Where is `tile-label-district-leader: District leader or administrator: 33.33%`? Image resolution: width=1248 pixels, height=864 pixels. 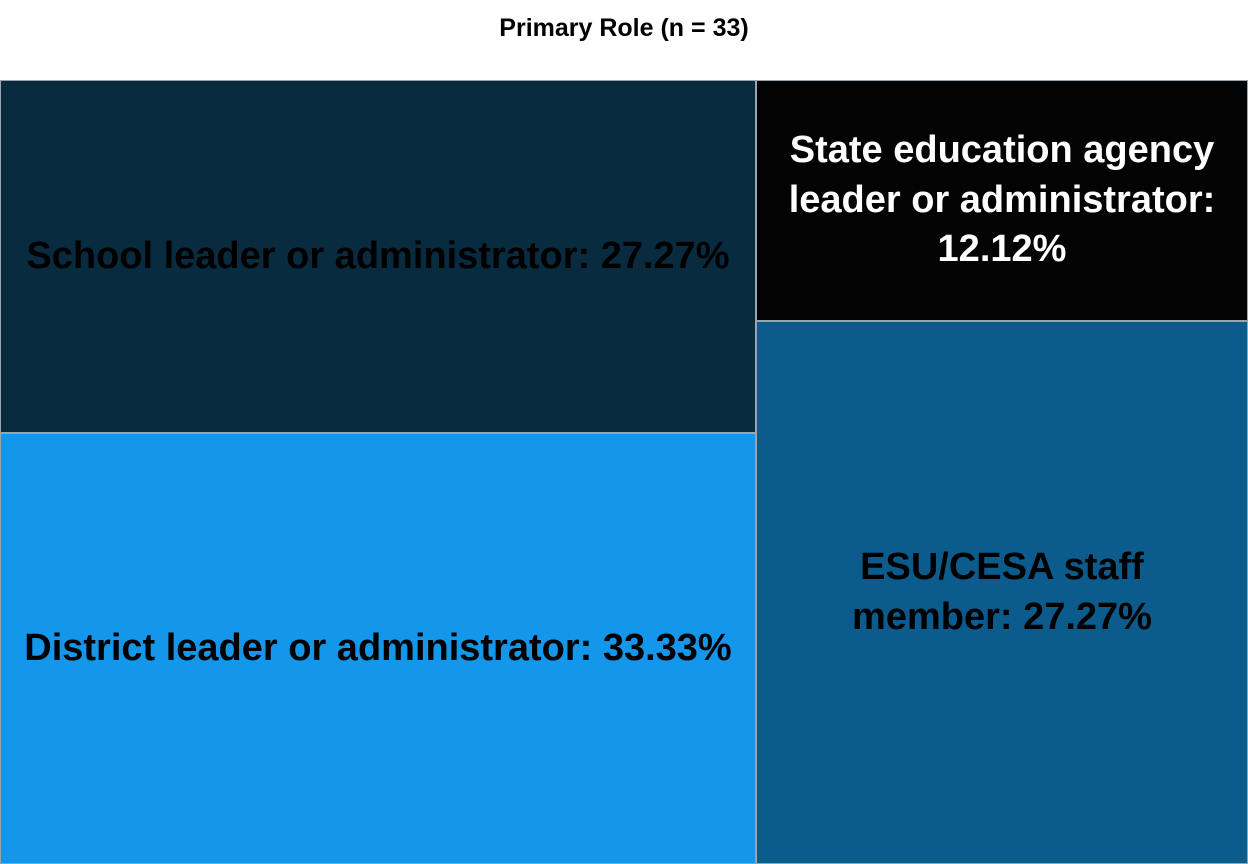
tile-label-district-leader: District leader or administrator: 33.33% is located at coordinates (378, 647).